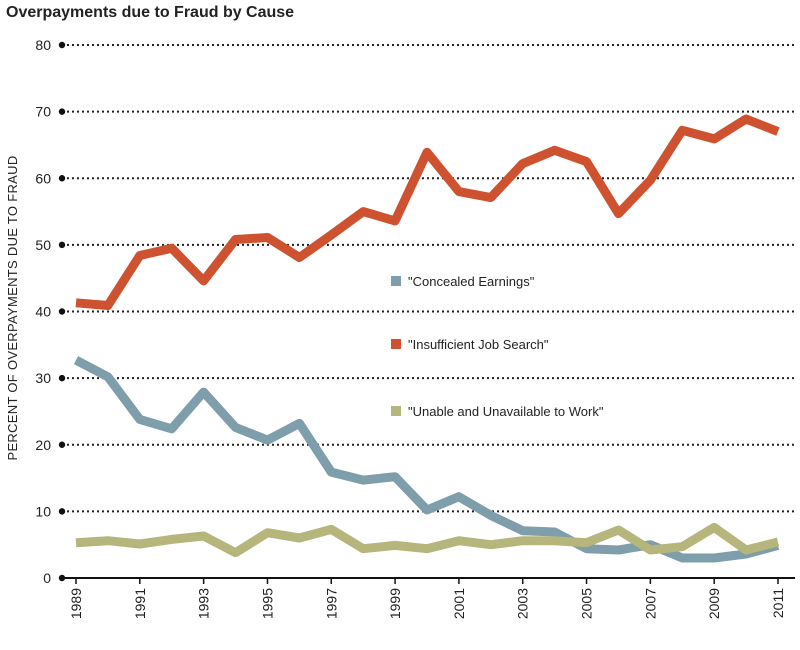 The image size is (800, 650). I want to click on y-tick-label: 40, so click(43, 312).